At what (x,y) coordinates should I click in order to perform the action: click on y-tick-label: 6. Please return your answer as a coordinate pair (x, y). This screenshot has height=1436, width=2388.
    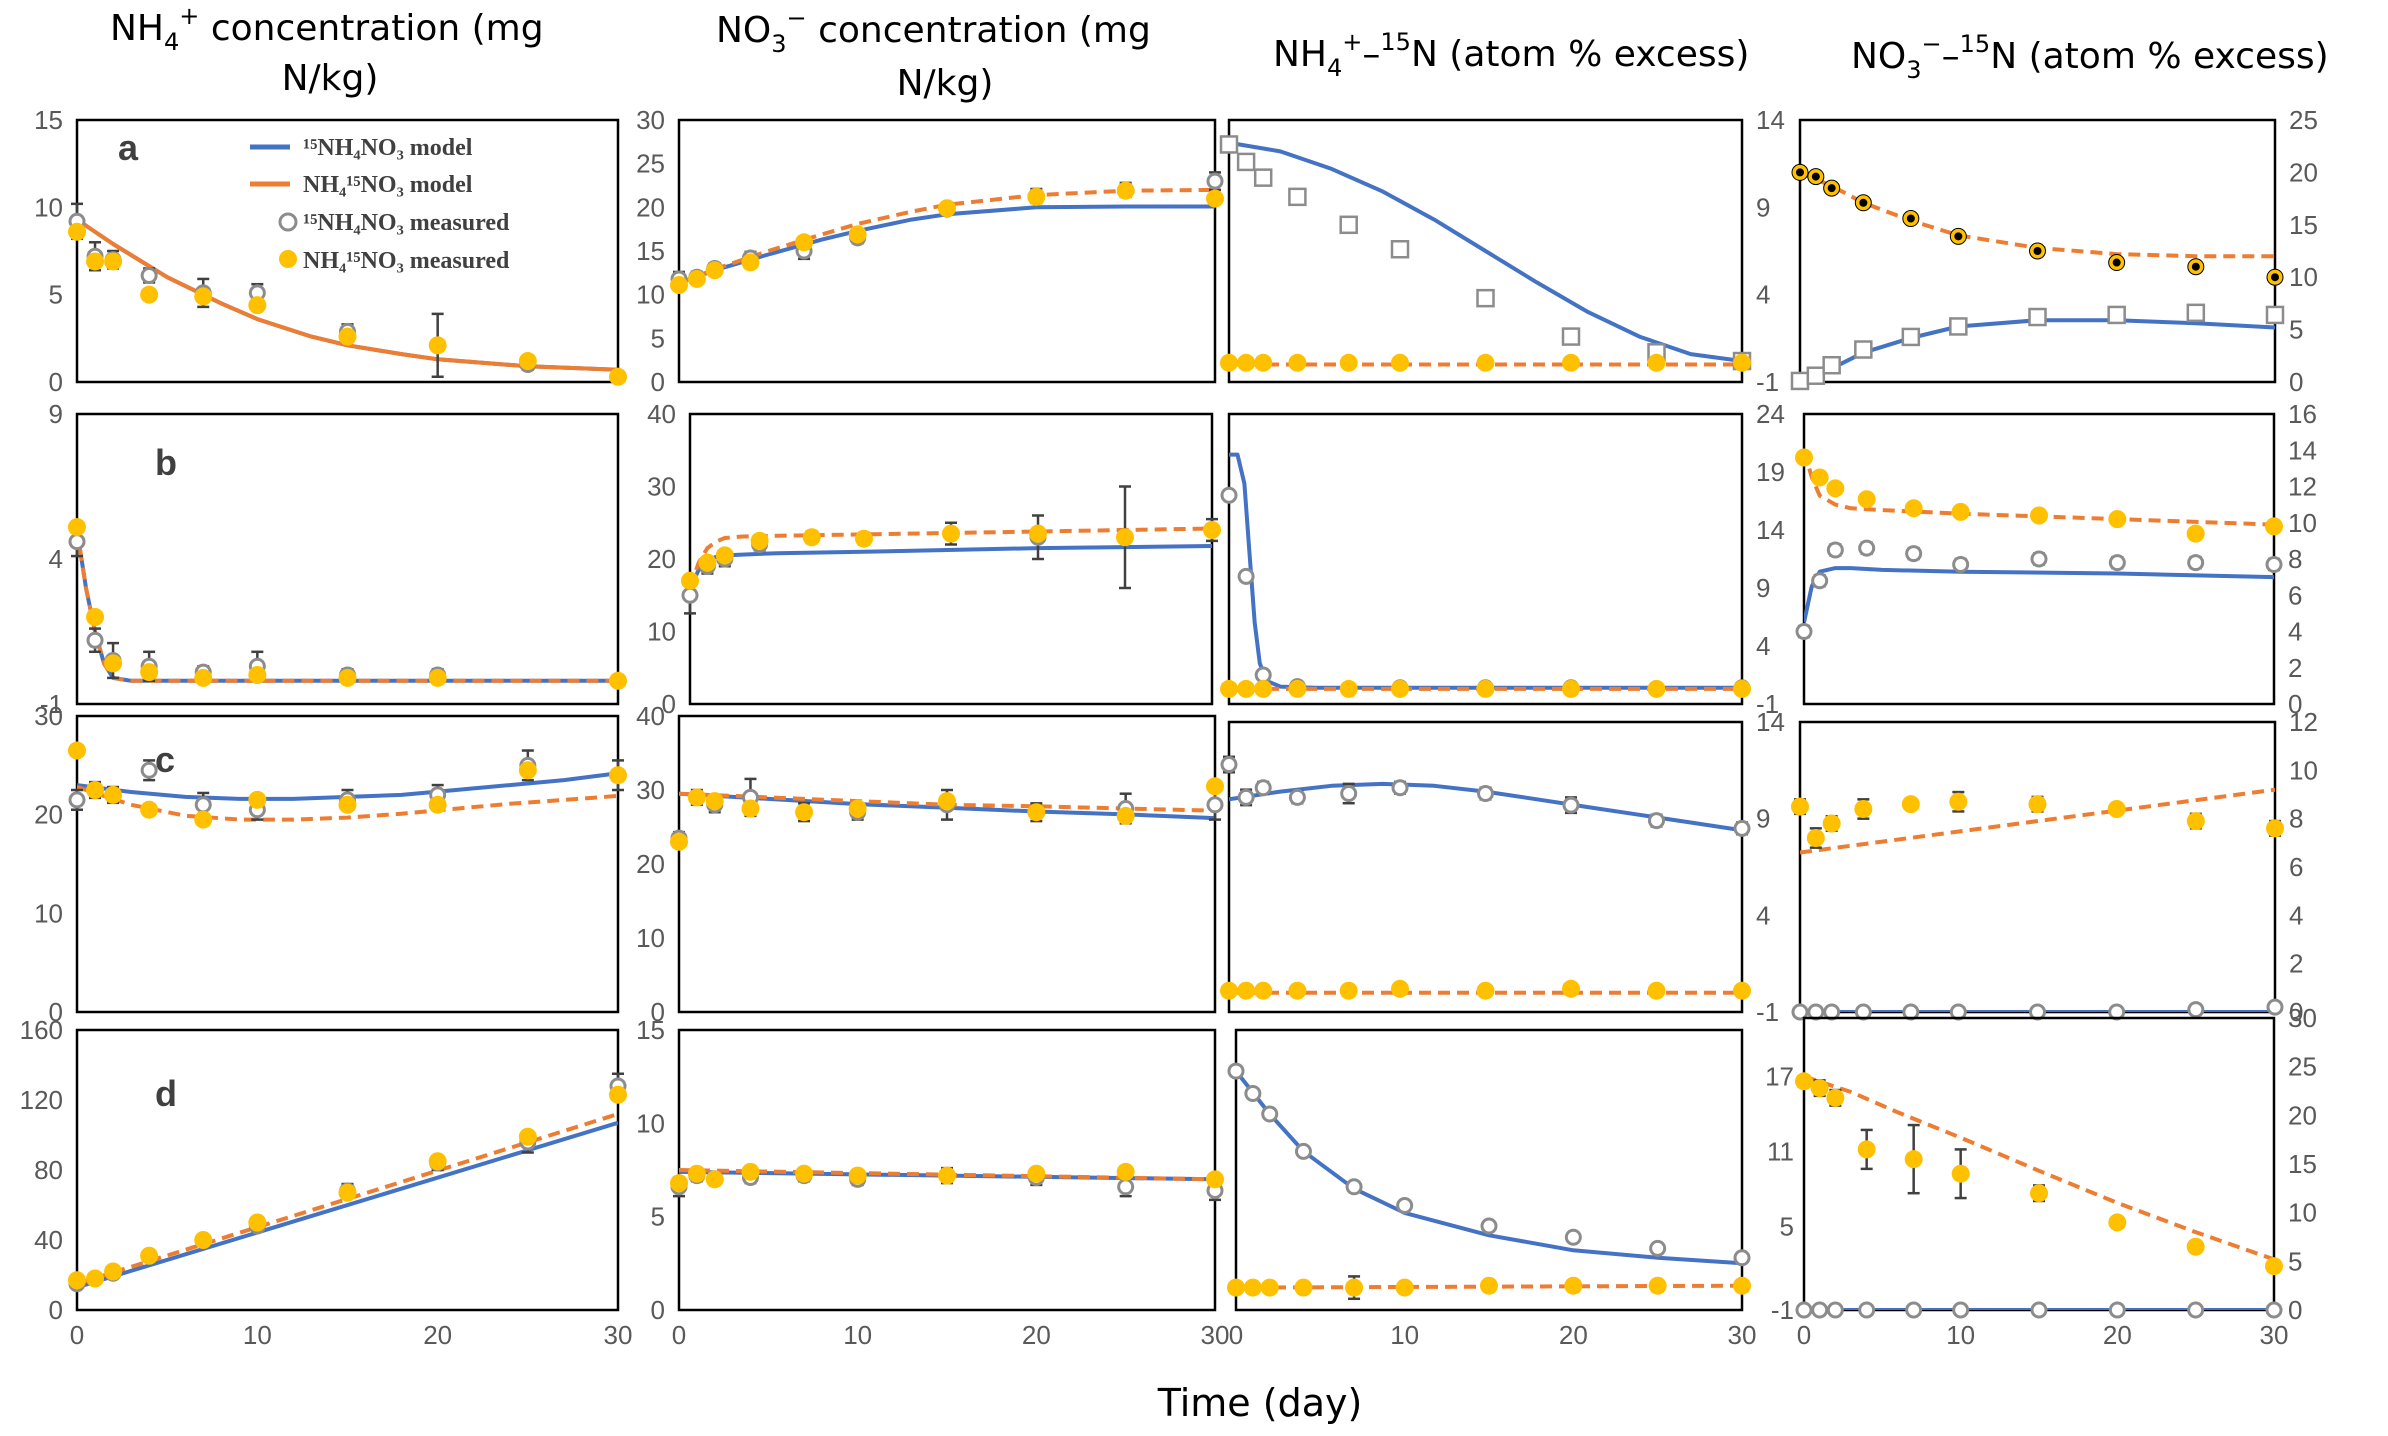
    Looking at the image, I should click on (2296, 867).